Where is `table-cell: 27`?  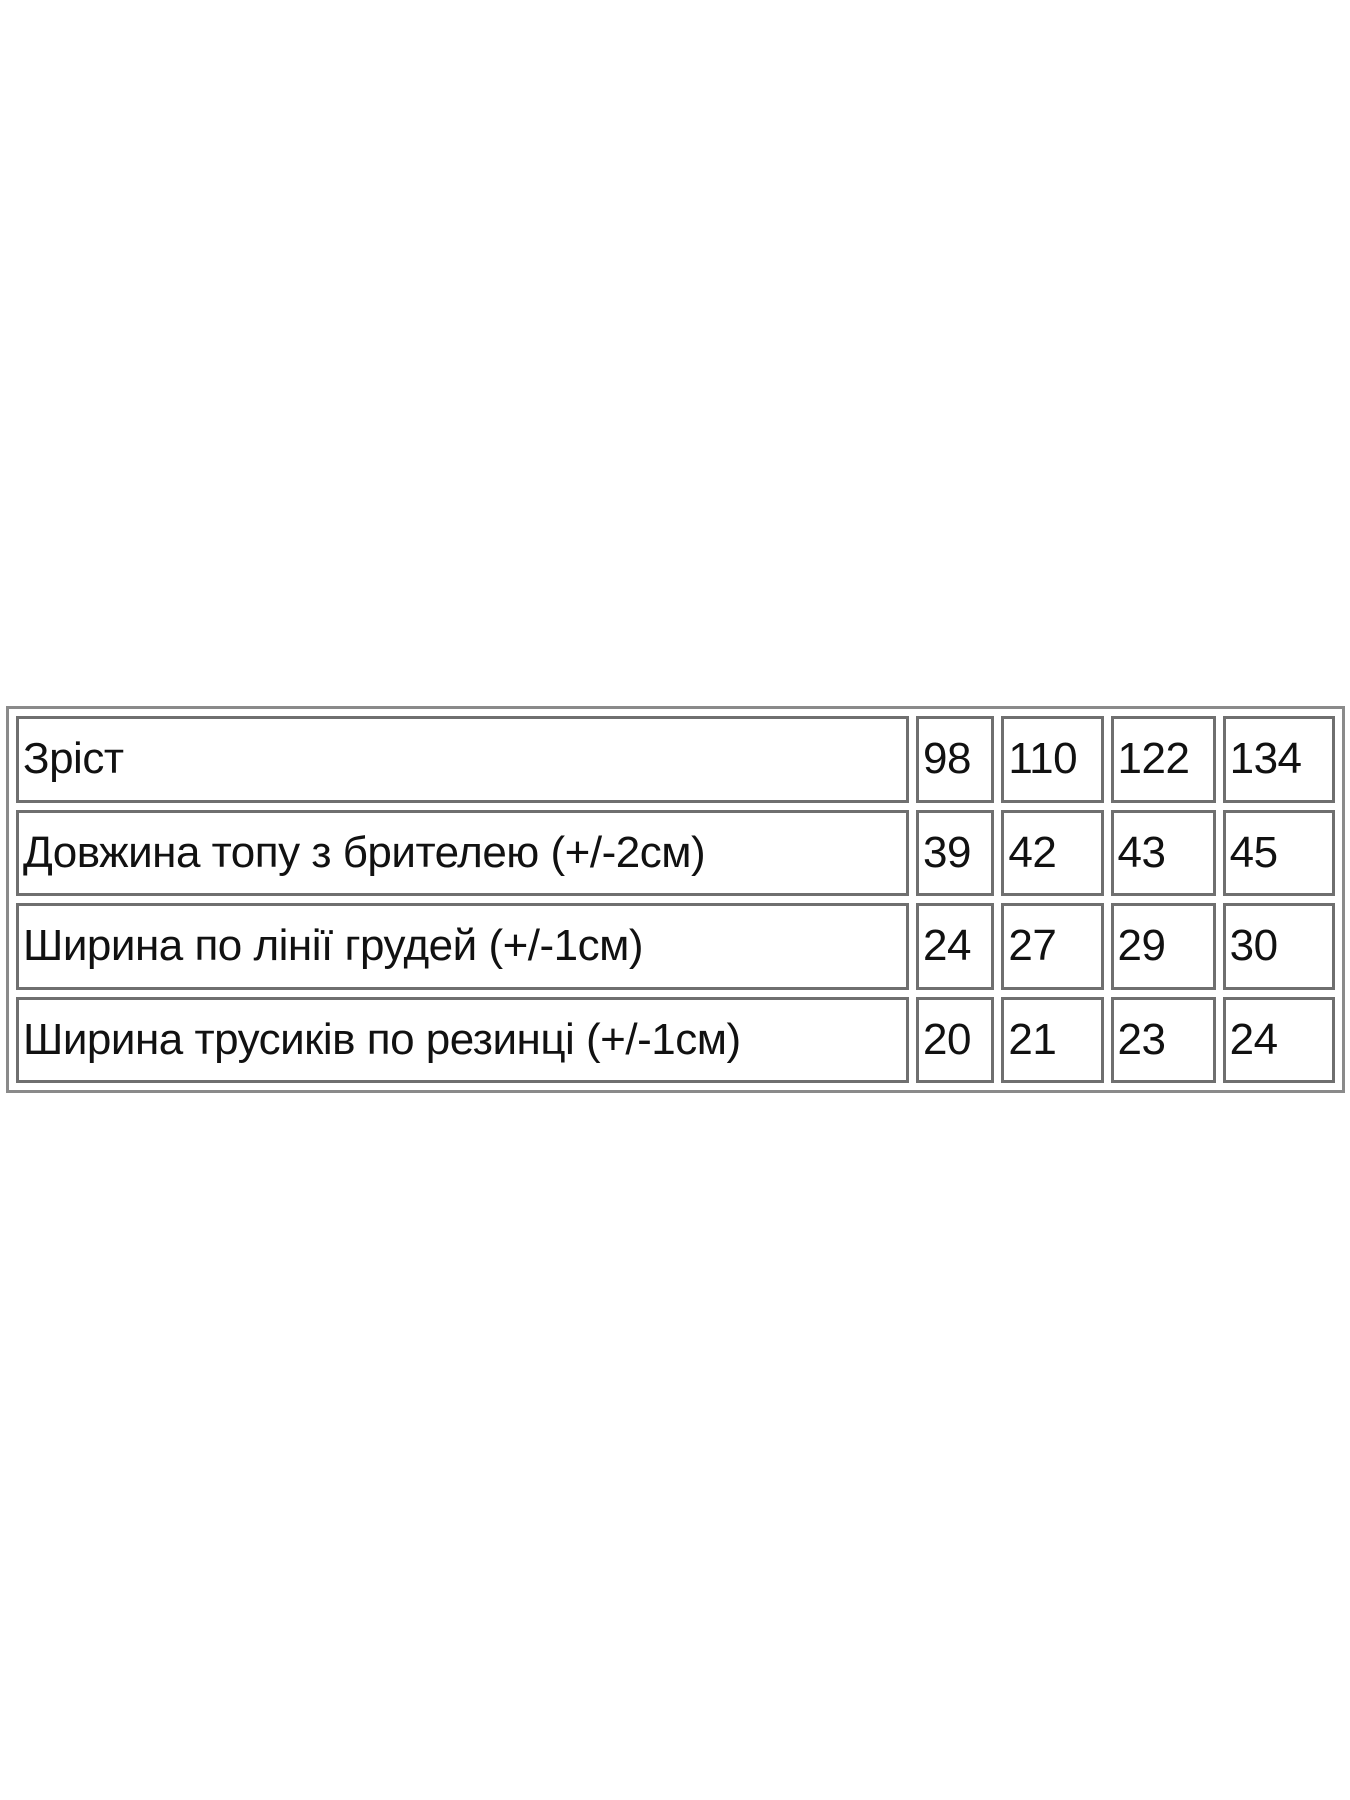 table-cell: 27 is located at coordinates (1052, 946).